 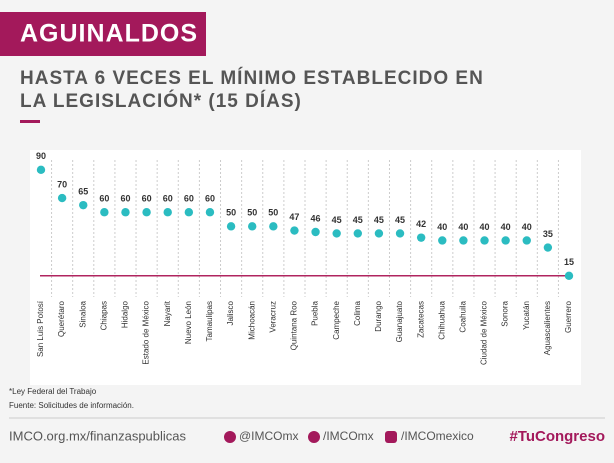 I want to click on instagram-icon, so click(x=391, y=437).